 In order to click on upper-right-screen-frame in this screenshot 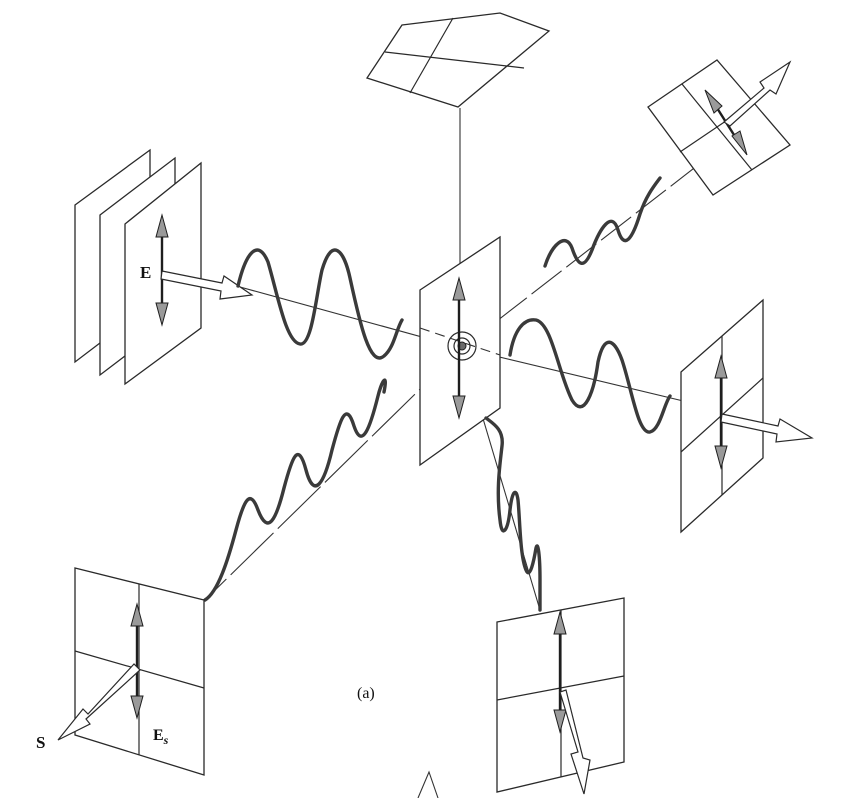, I will do `click(719, 127)`.